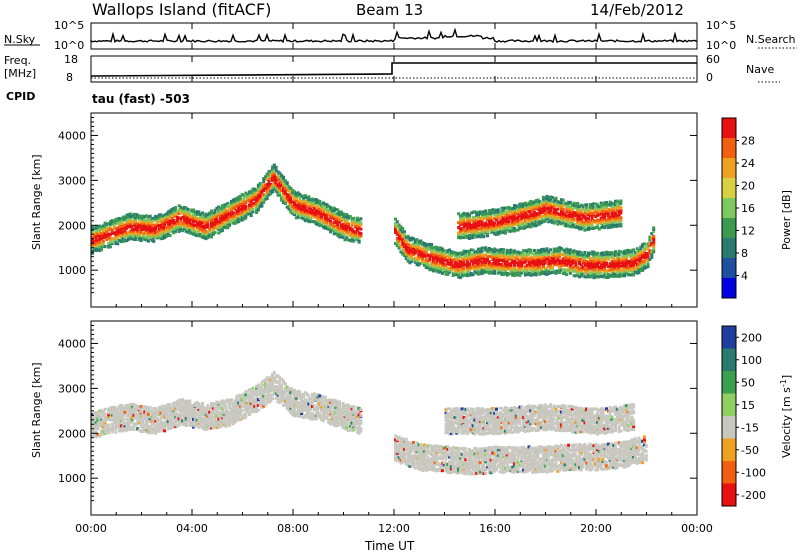  What do you see at coordinates (69, 45) in the screenshot?
I see `noise-left-tick-low: 10^0` at bounding box center [69, 45].